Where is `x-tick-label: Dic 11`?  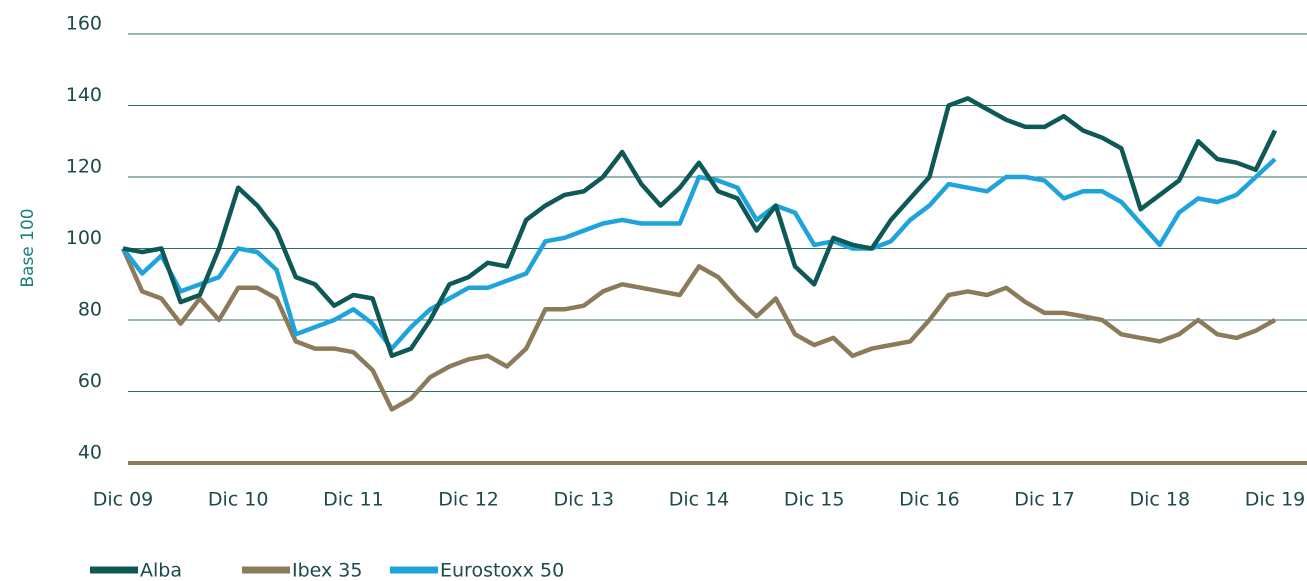 x-tick-label: Dic 11 is located at coordinates (353, 500).